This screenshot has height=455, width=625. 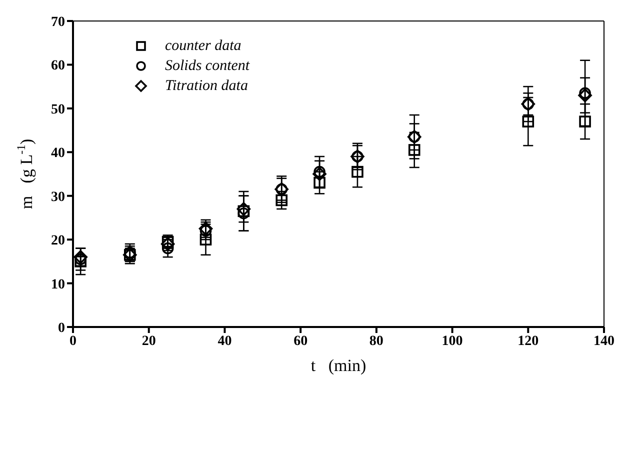 What do you see at coordinates (58, 22) in the screenshot?
I see `y-tick-label: 70` at bounding box center [58, 22].